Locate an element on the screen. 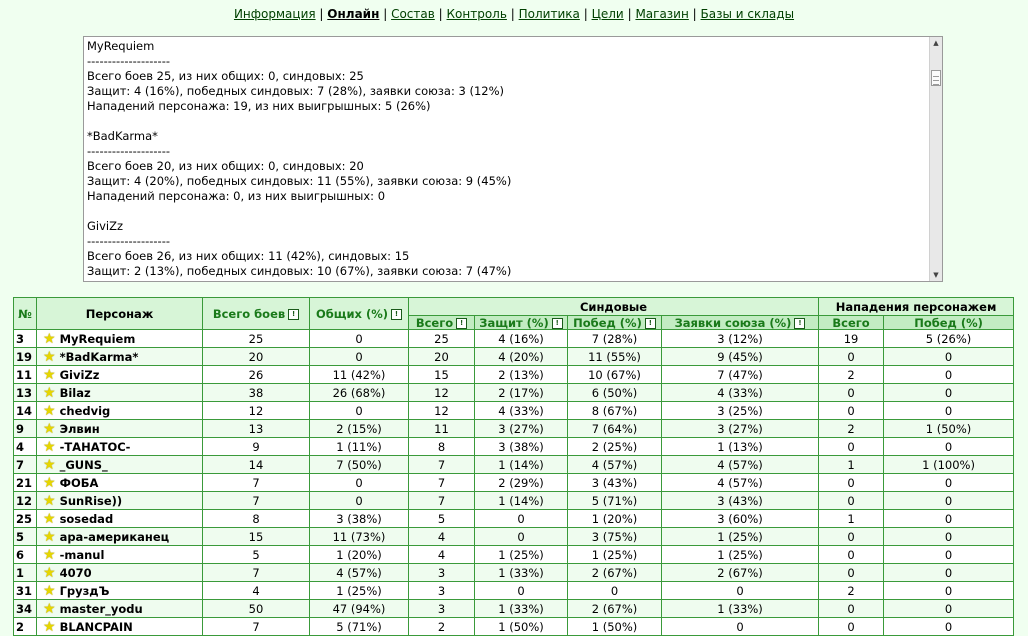 This screenshot has height=636, width=1028. col-header-total: Всего боев! is located at coordinates (256, 313).